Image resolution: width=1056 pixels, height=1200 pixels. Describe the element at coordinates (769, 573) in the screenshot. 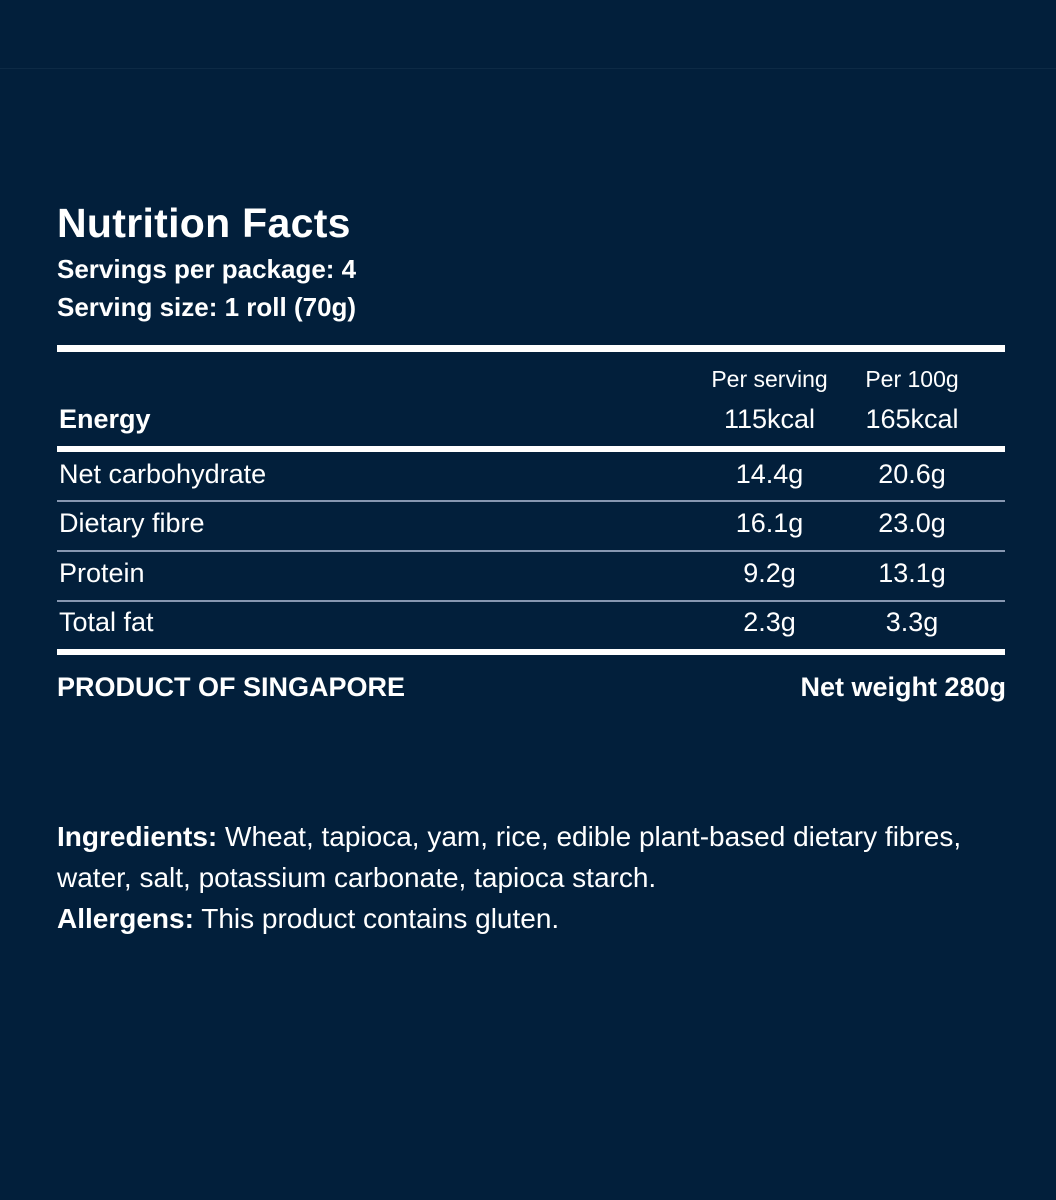

I see `row-per-serving: 9.2g` at that location.